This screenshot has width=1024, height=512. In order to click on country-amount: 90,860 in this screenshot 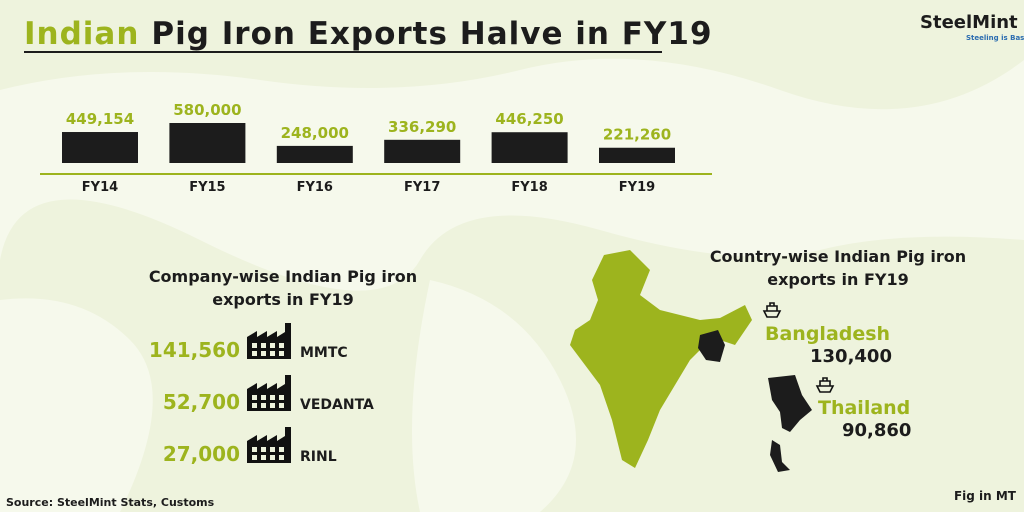, I will do `click(876, 430)`.